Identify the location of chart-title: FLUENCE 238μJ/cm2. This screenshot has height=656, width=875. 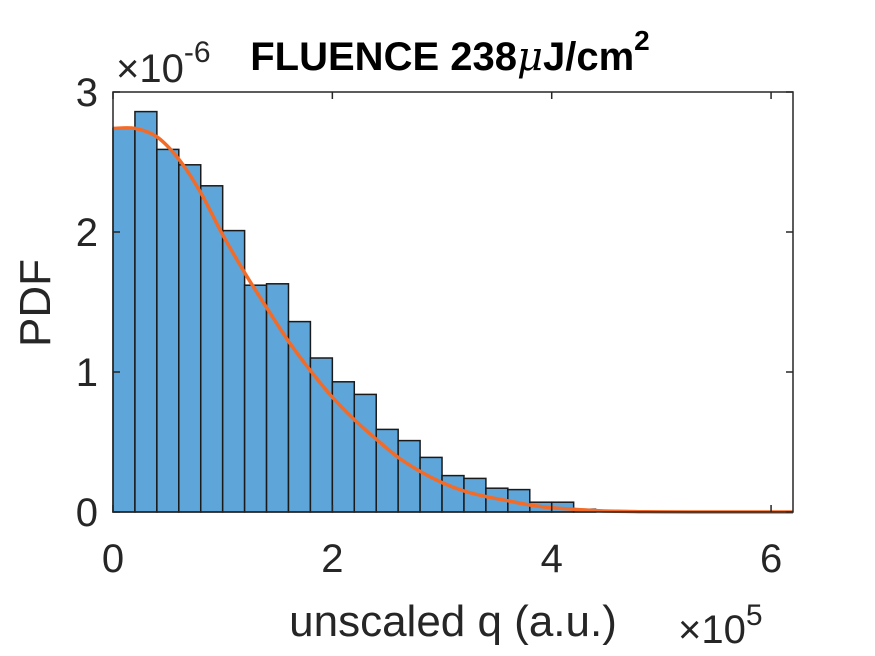
(450, 52).